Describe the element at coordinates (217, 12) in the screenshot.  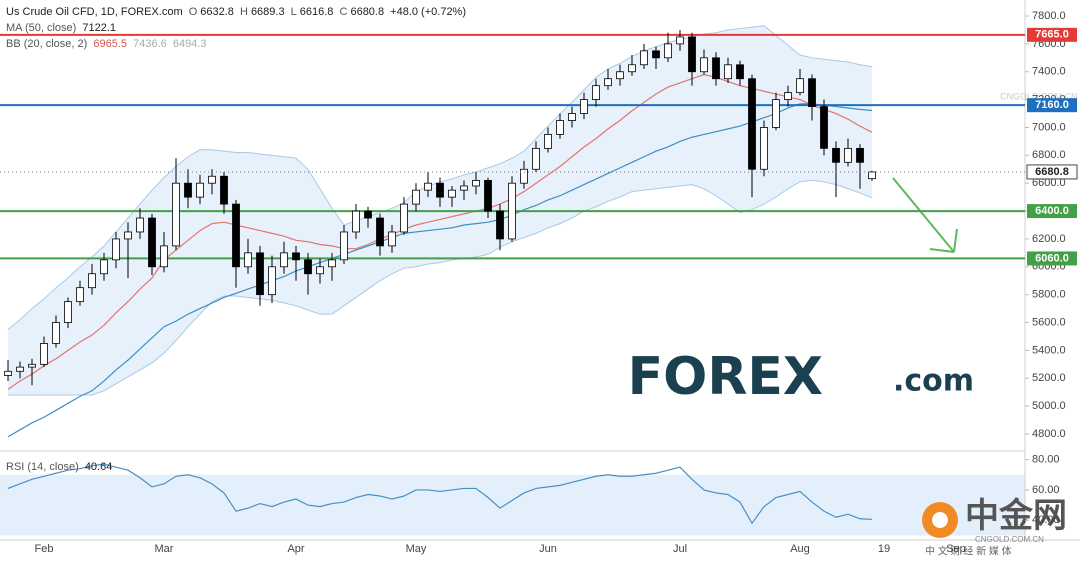
I see `ohlc-value: 6632.8` at that location.